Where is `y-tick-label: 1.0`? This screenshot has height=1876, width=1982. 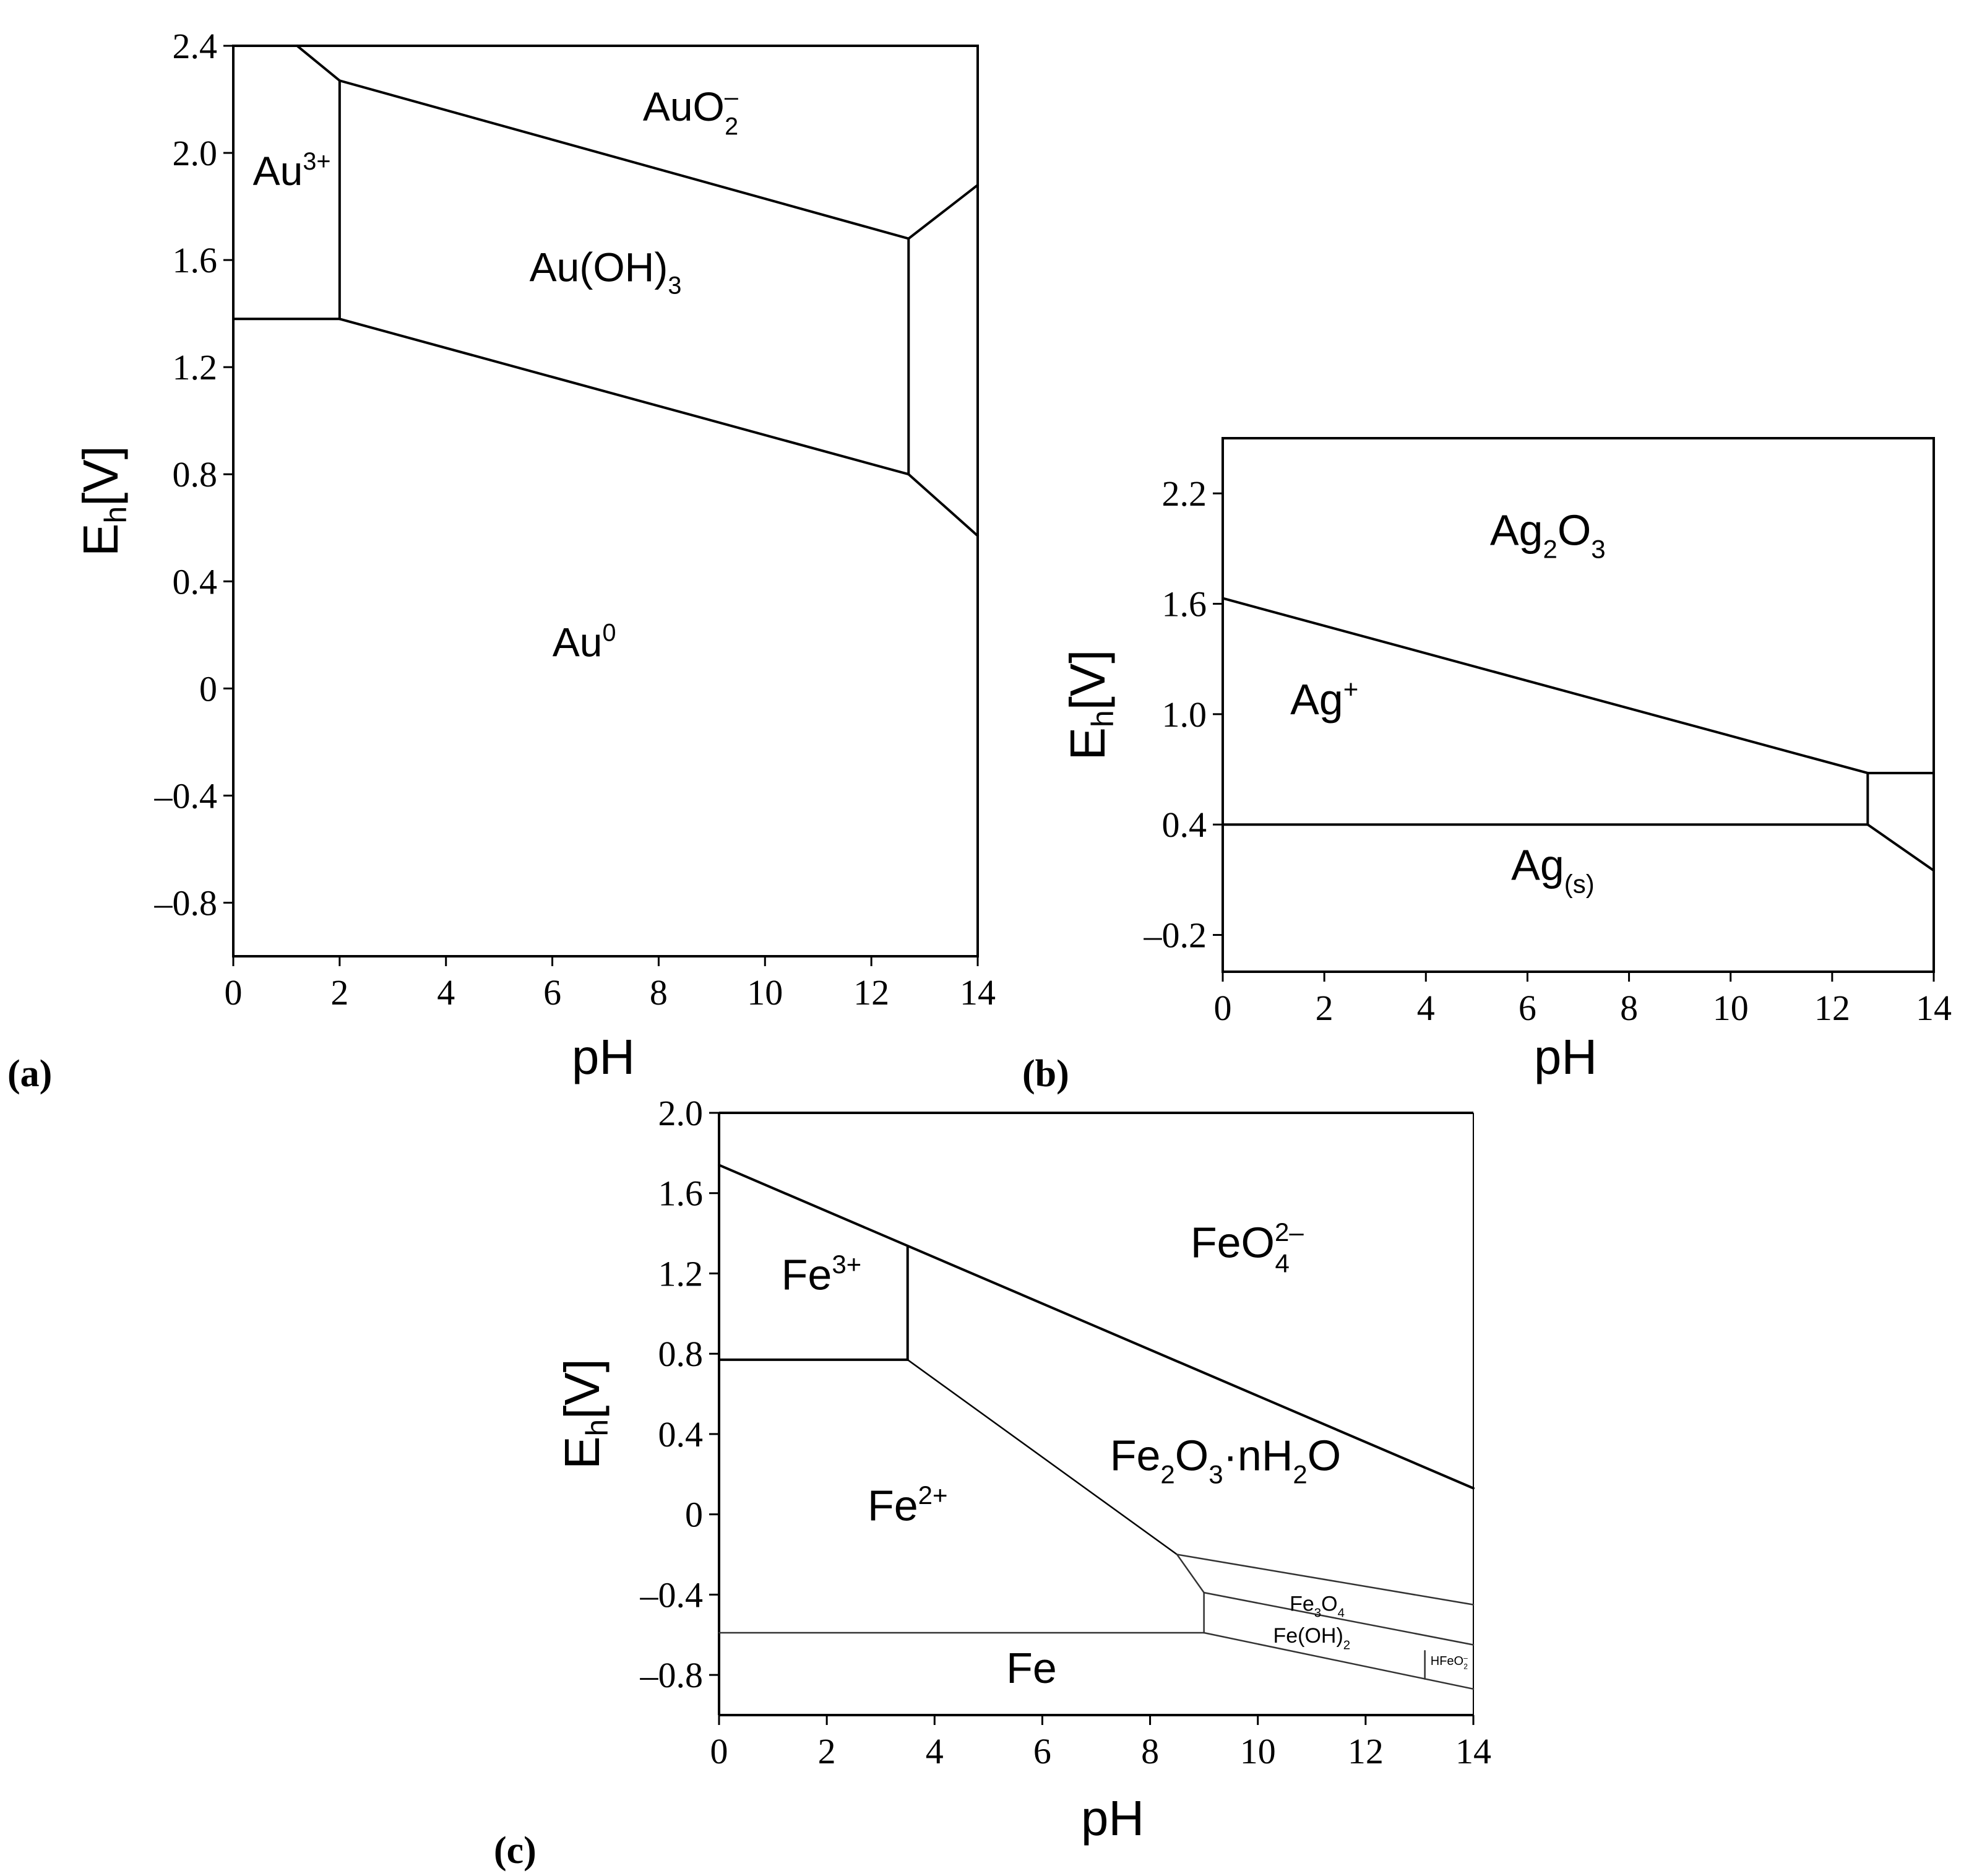 y-tick-label: 1.0 is located at coordinates (1184, 715).